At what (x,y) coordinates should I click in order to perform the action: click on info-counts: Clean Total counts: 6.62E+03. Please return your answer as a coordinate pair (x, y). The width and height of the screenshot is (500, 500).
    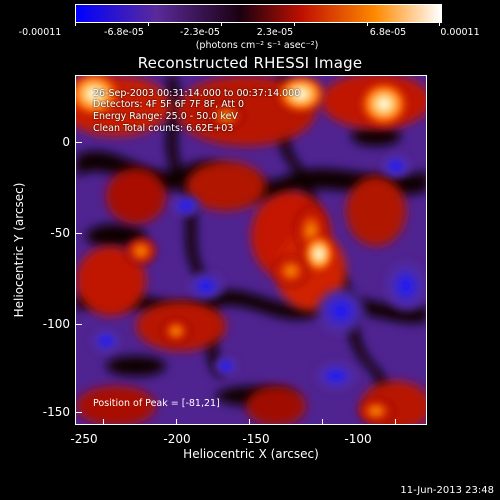
    Looking at the image, I should click on (163, 128).